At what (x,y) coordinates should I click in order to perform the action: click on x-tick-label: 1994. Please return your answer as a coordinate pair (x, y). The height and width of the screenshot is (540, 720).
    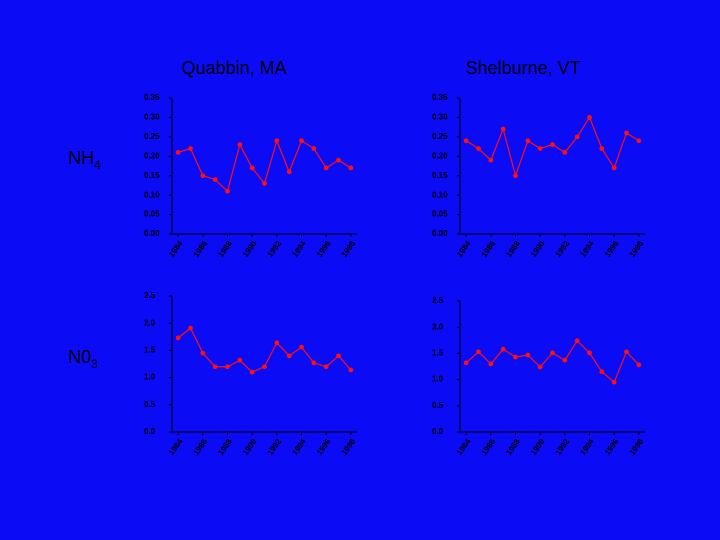
    Looking at the image, I should click on (587, 249).